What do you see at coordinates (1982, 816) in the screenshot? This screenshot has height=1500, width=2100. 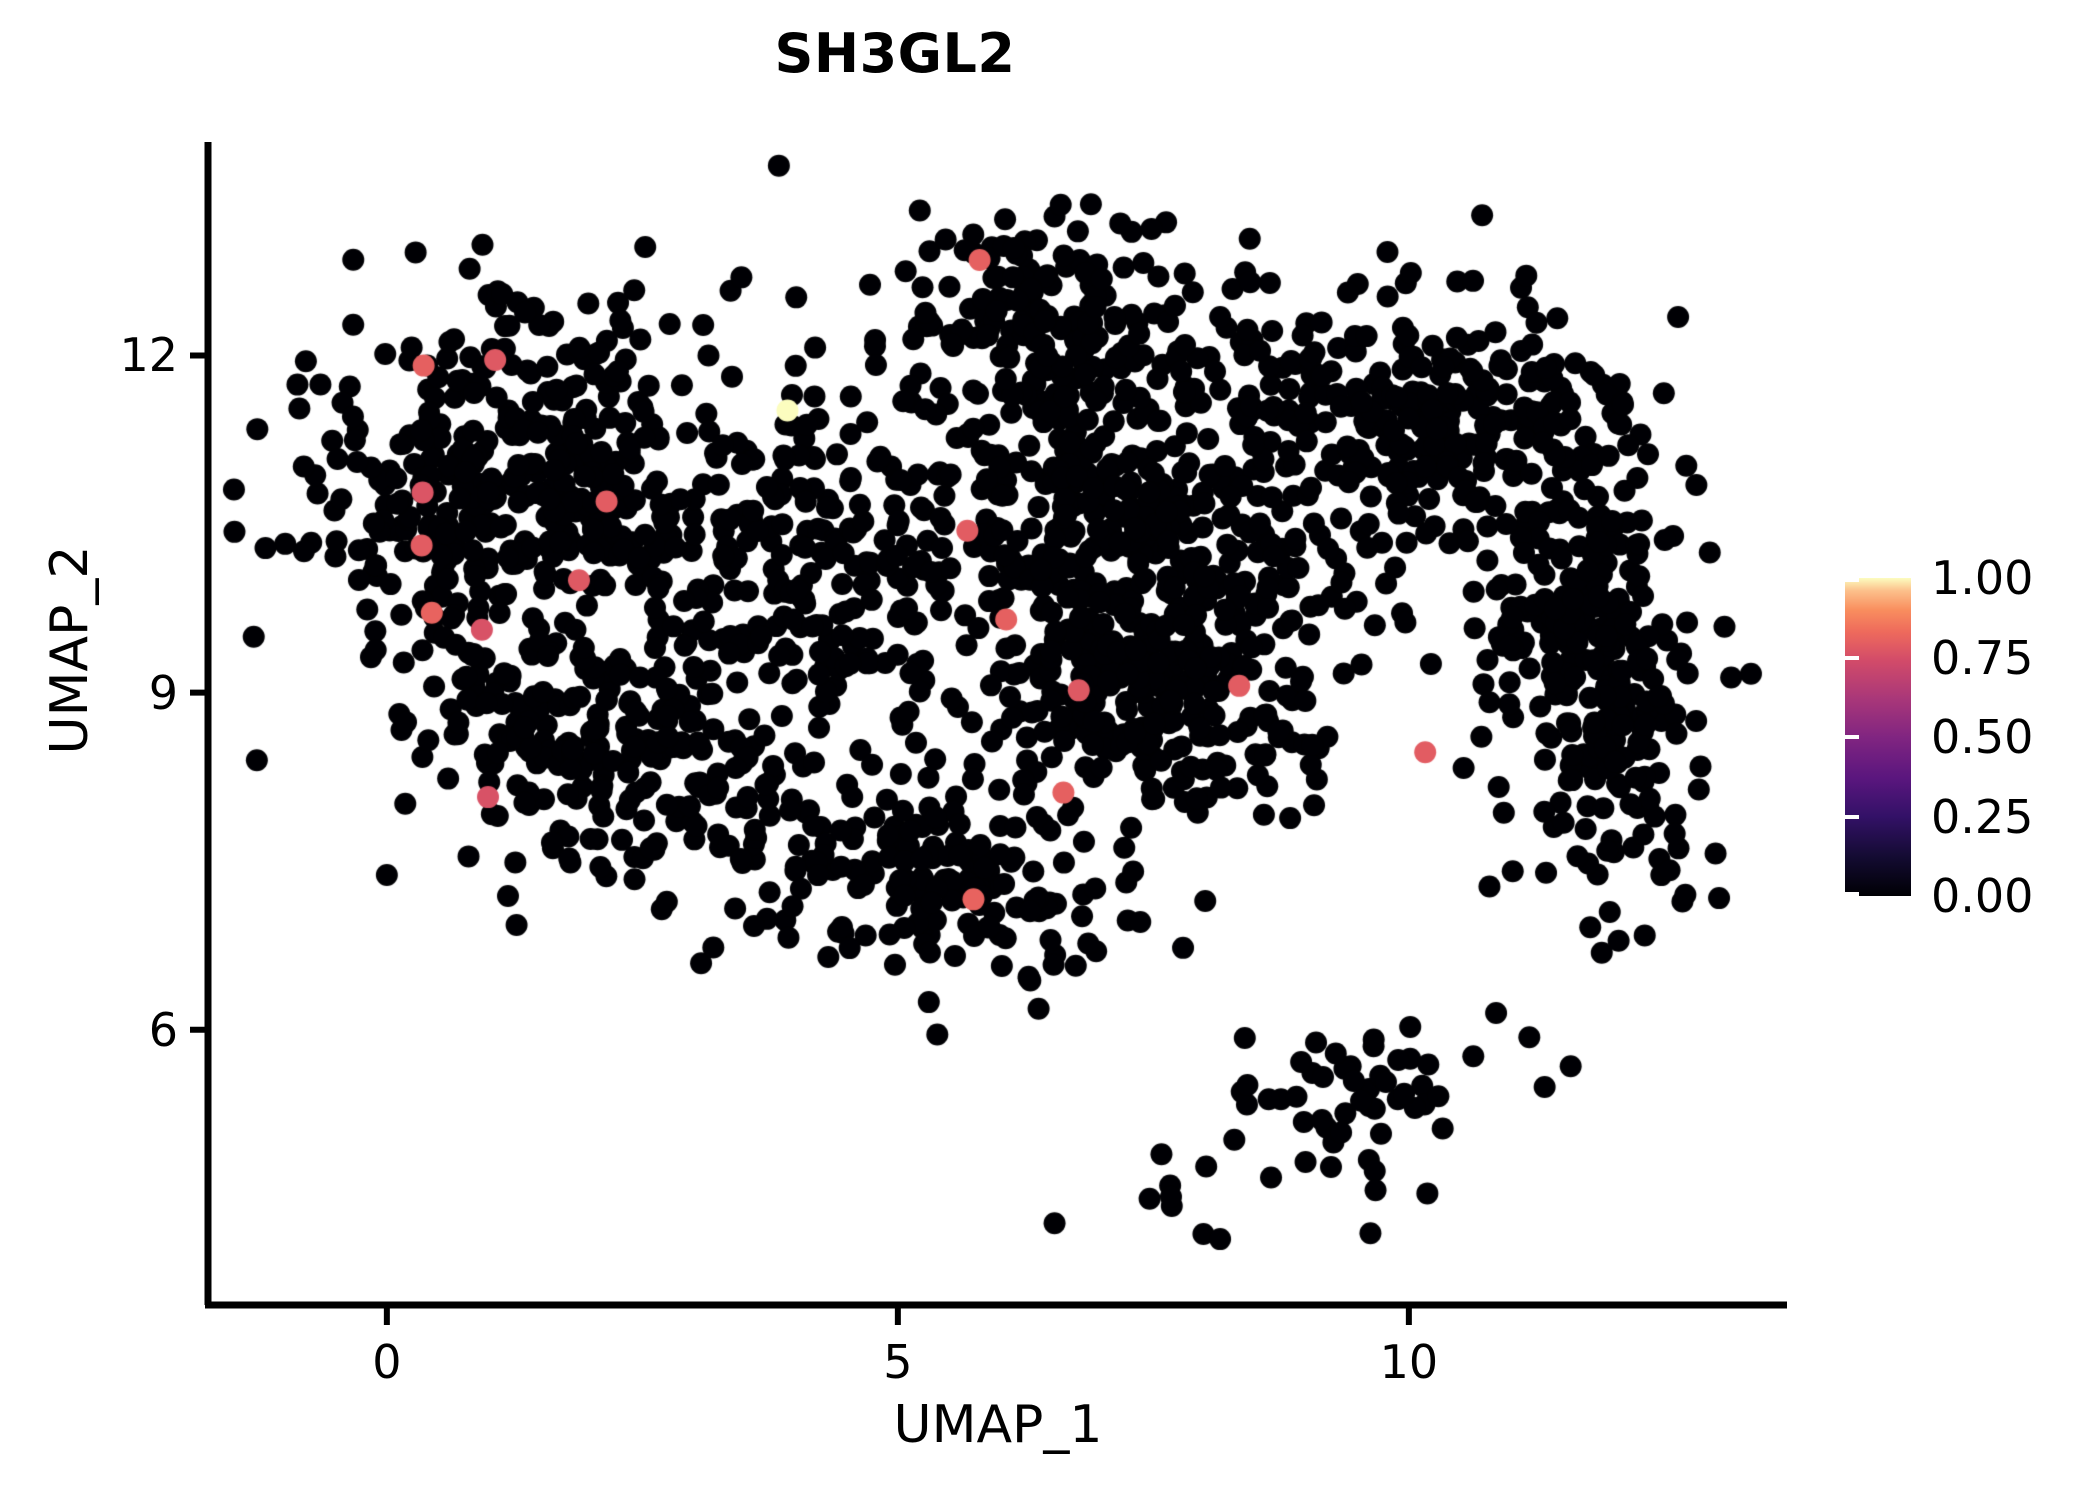 I see `colorbar-tick-label: 0.25` at bounding box center [1982, 816].